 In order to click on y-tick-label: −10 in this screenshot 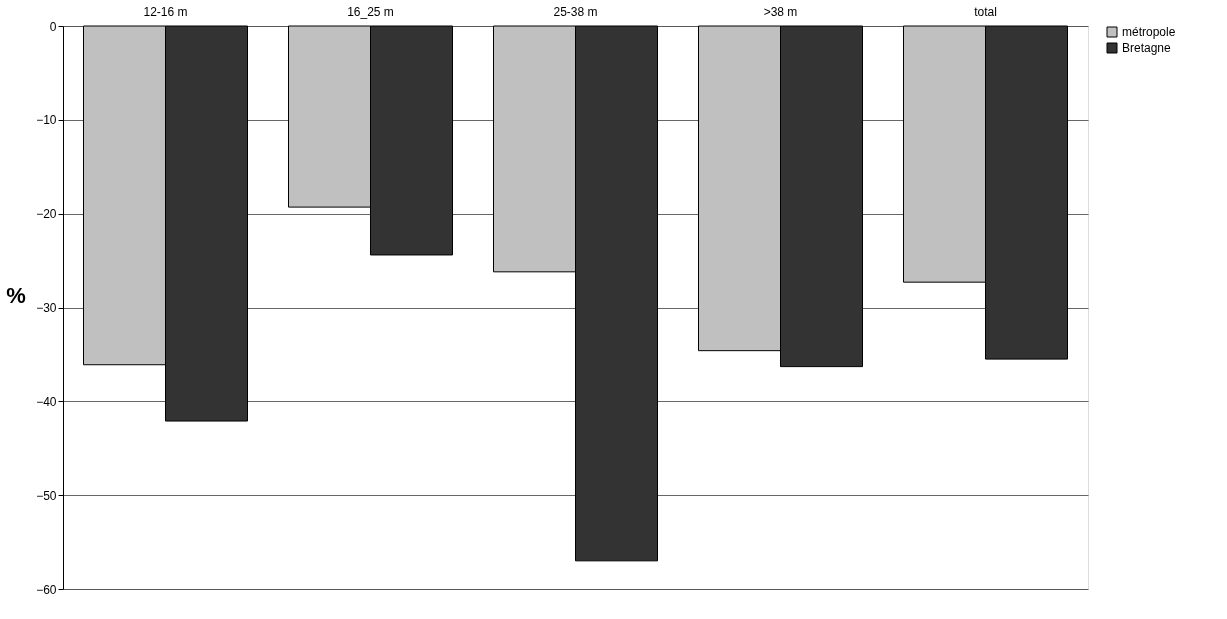, I will do `click(46, 120)`.